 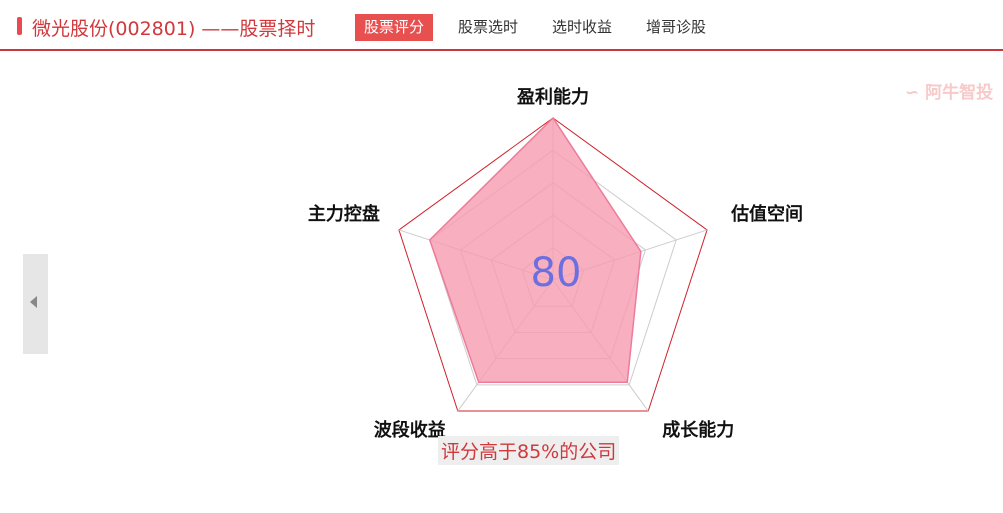 What do you see at coordinates (959, 93) in the screenshot?
I see `watermark-text: 阿牛智投` at bounding box center [959, 93].